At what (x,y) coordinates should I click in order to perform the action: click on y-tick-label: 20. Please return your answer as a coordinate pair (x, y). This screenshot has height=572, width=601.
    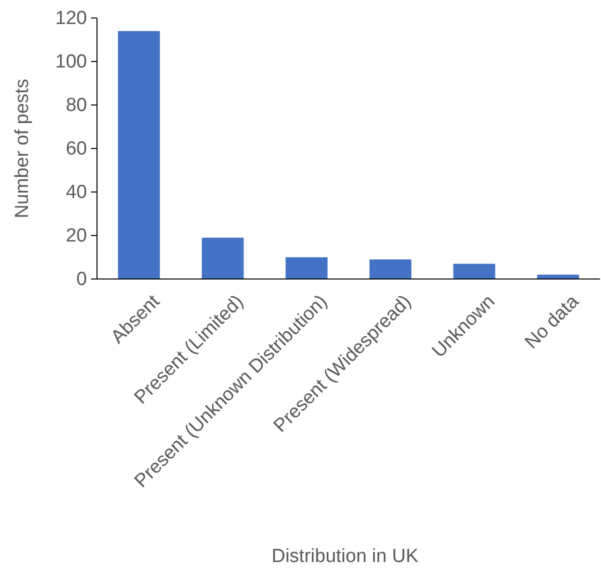
    Looking at the image, I should click on (76, 236).